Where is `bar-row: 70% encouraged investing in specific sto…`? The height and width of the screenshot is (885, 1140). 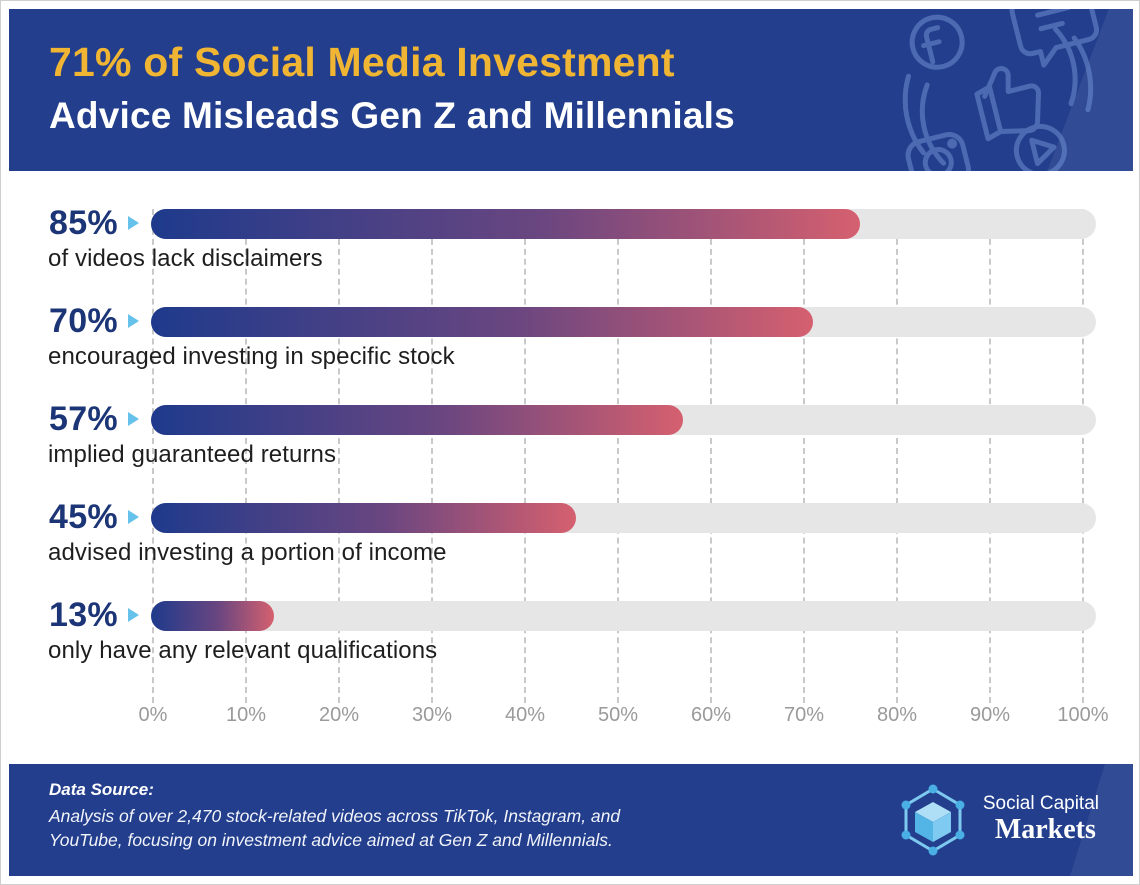 bar-row: 70% encouraged investing in specific sto… is located at coordinates (570, 352).